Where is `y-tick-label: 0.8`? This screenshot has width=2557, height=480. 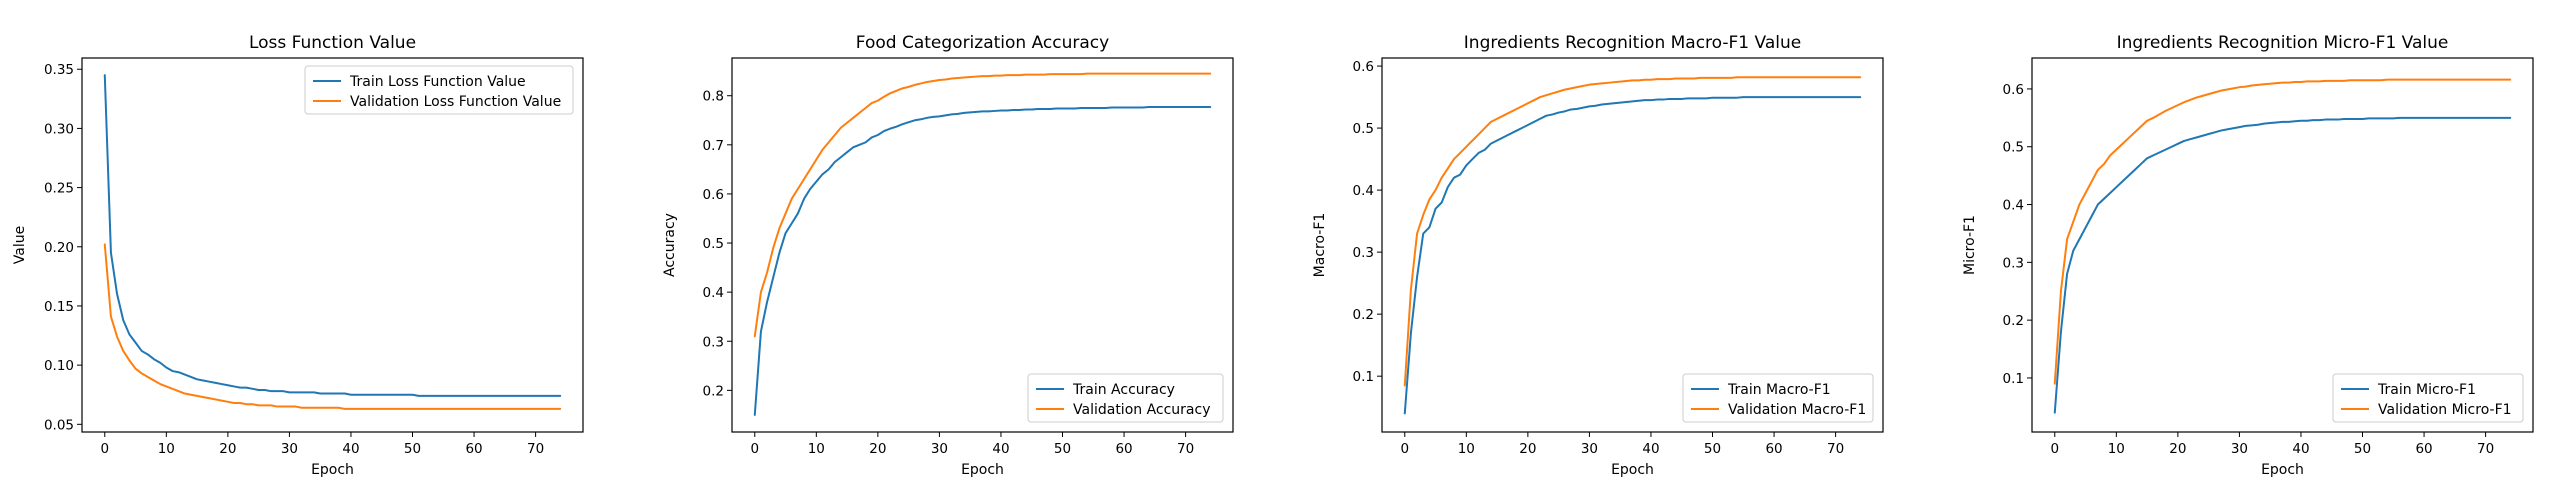 y-tick-label: 0.8 is located at coordinates (713, 97).